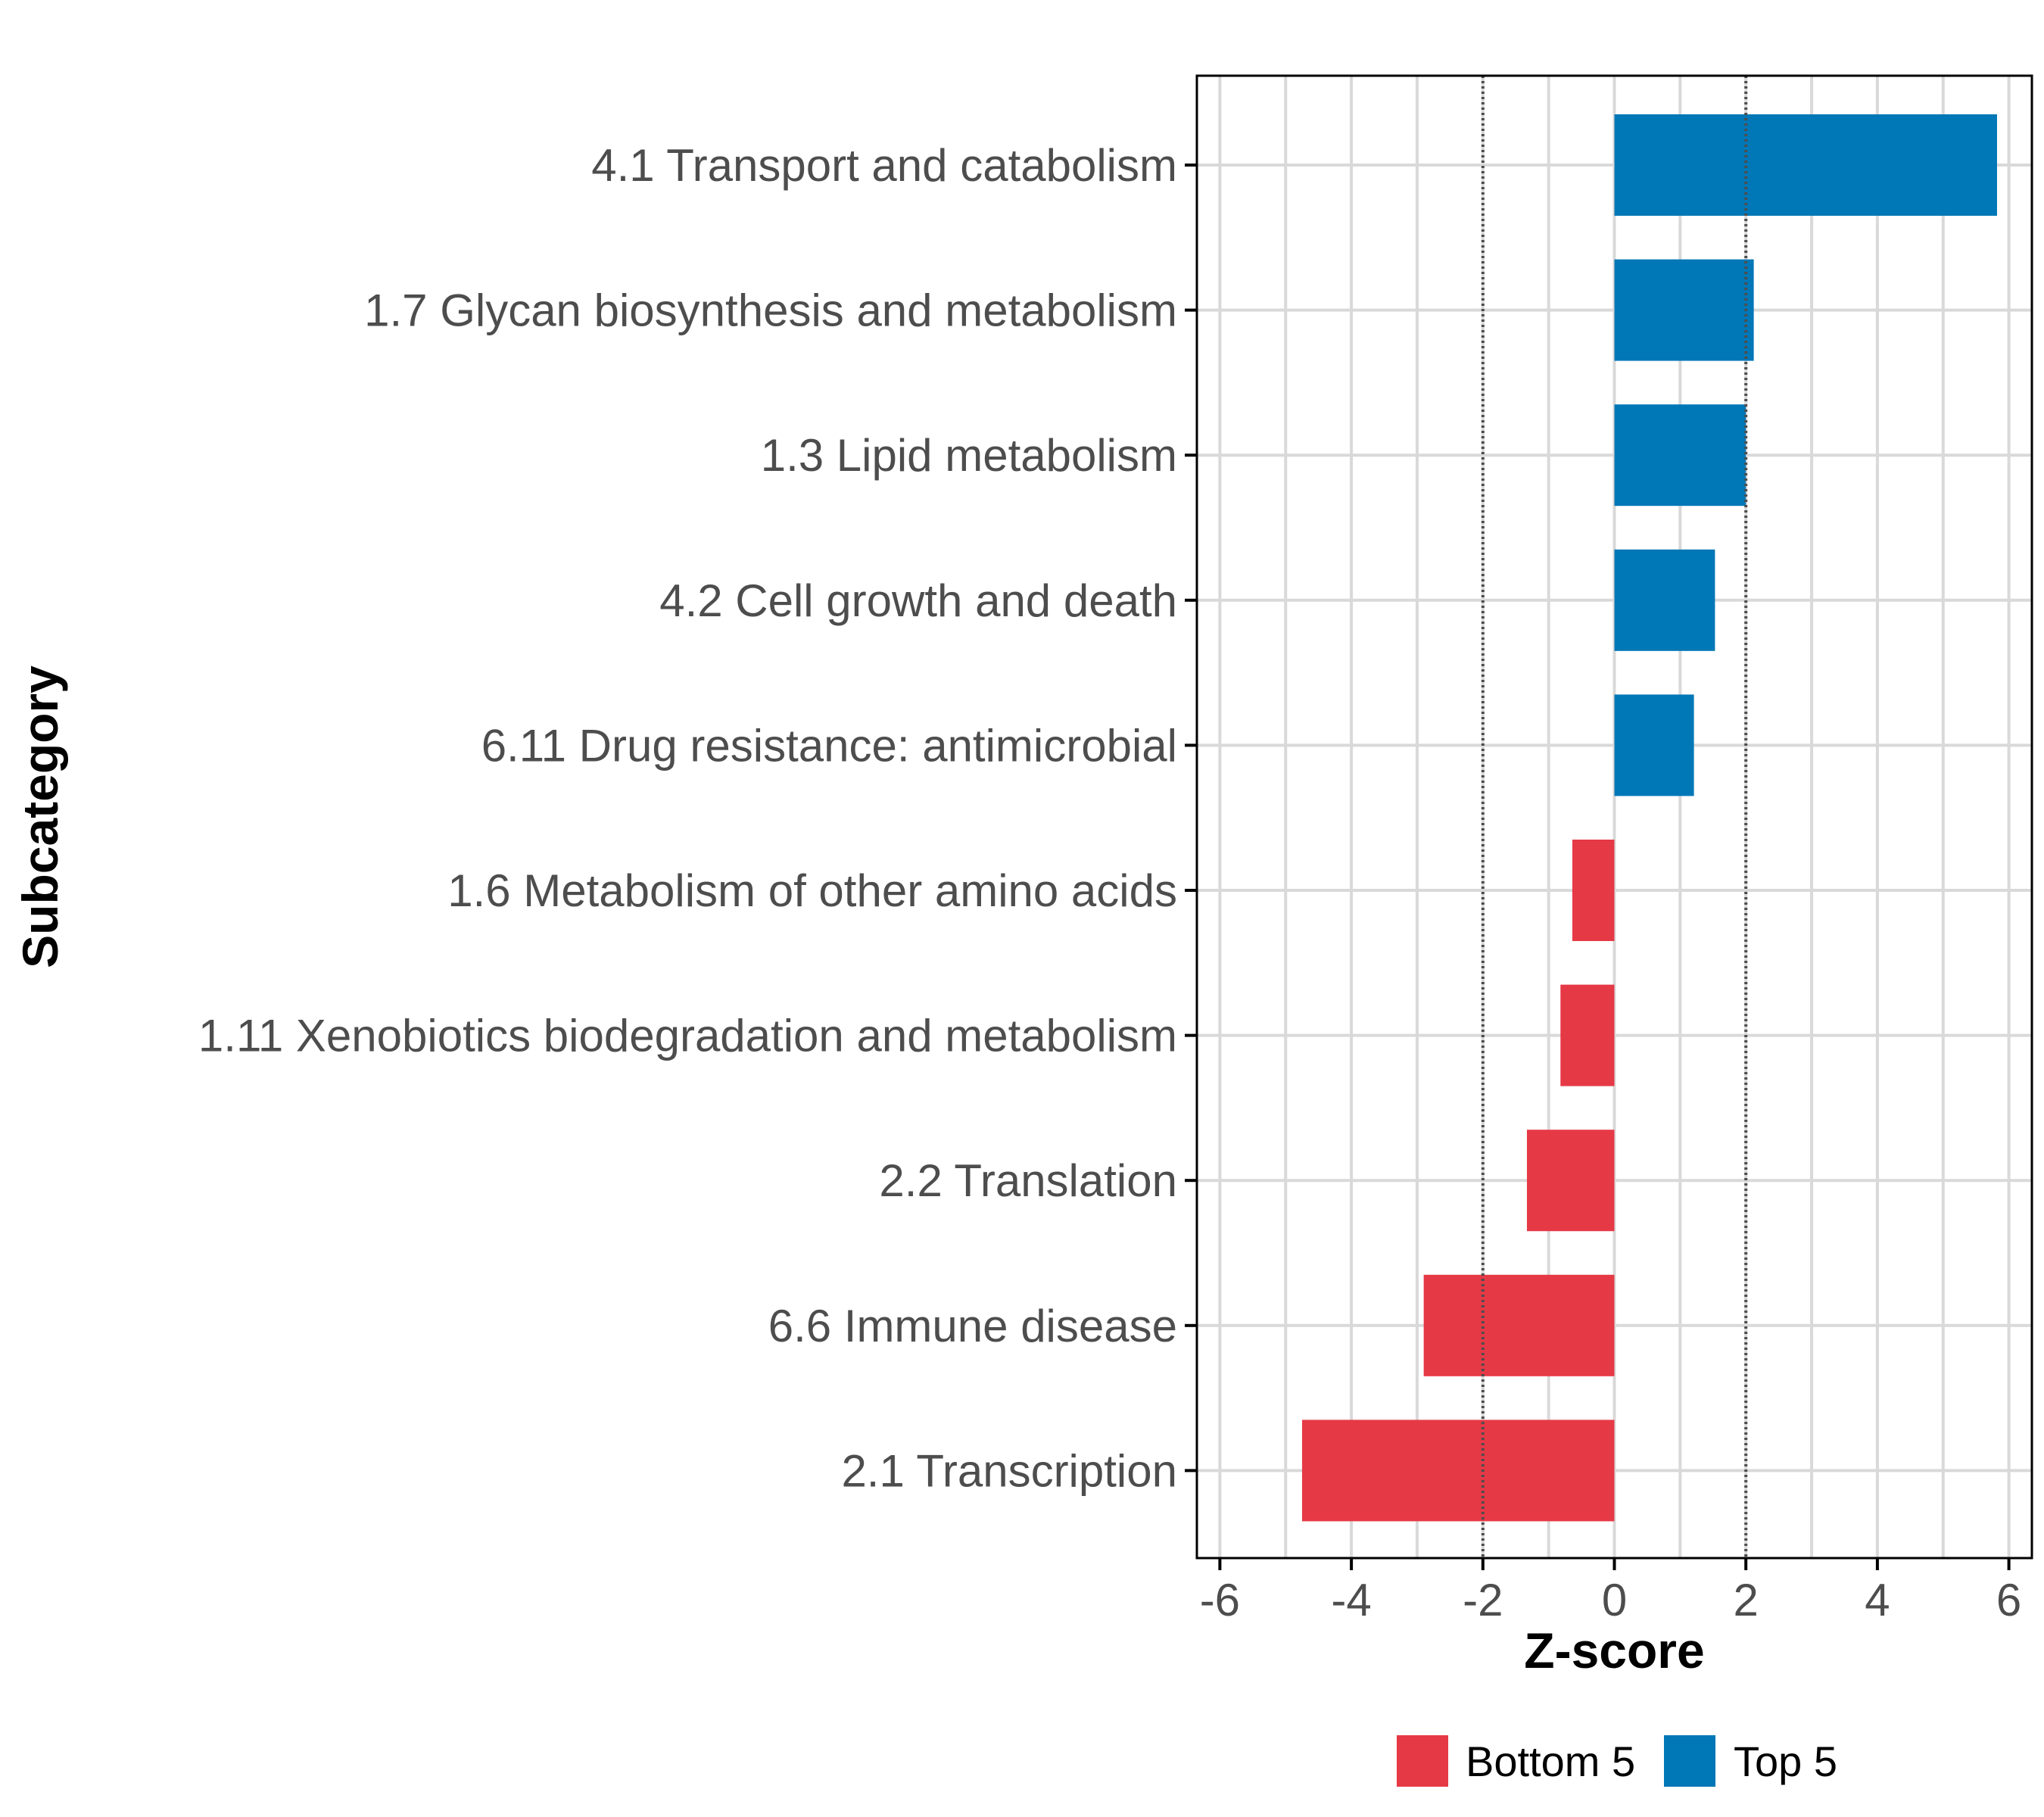 The height and width of the screenshot is (1817, 2044). I want to click on y-tick-label: 4.2 Cell growth and death, so click(918, 600).